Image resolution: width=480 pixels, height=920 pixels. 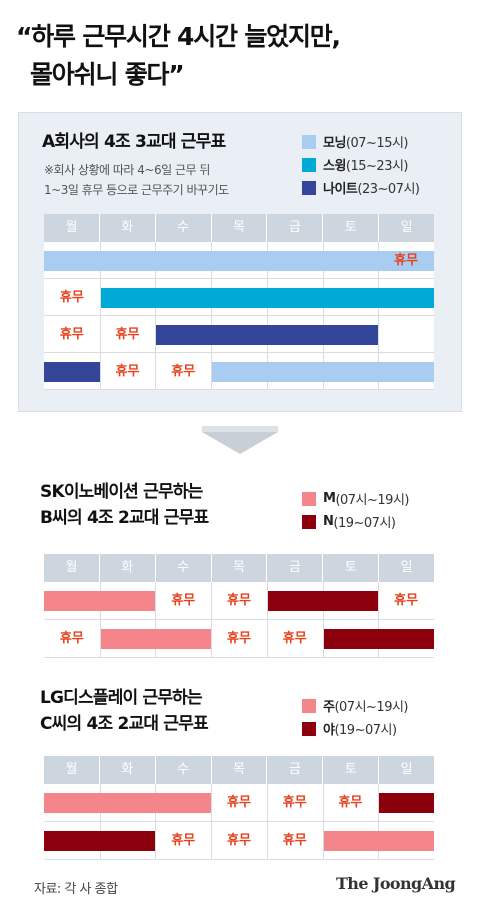 I want to click on legend-range: (23~07시), so click(x=388, y=189).